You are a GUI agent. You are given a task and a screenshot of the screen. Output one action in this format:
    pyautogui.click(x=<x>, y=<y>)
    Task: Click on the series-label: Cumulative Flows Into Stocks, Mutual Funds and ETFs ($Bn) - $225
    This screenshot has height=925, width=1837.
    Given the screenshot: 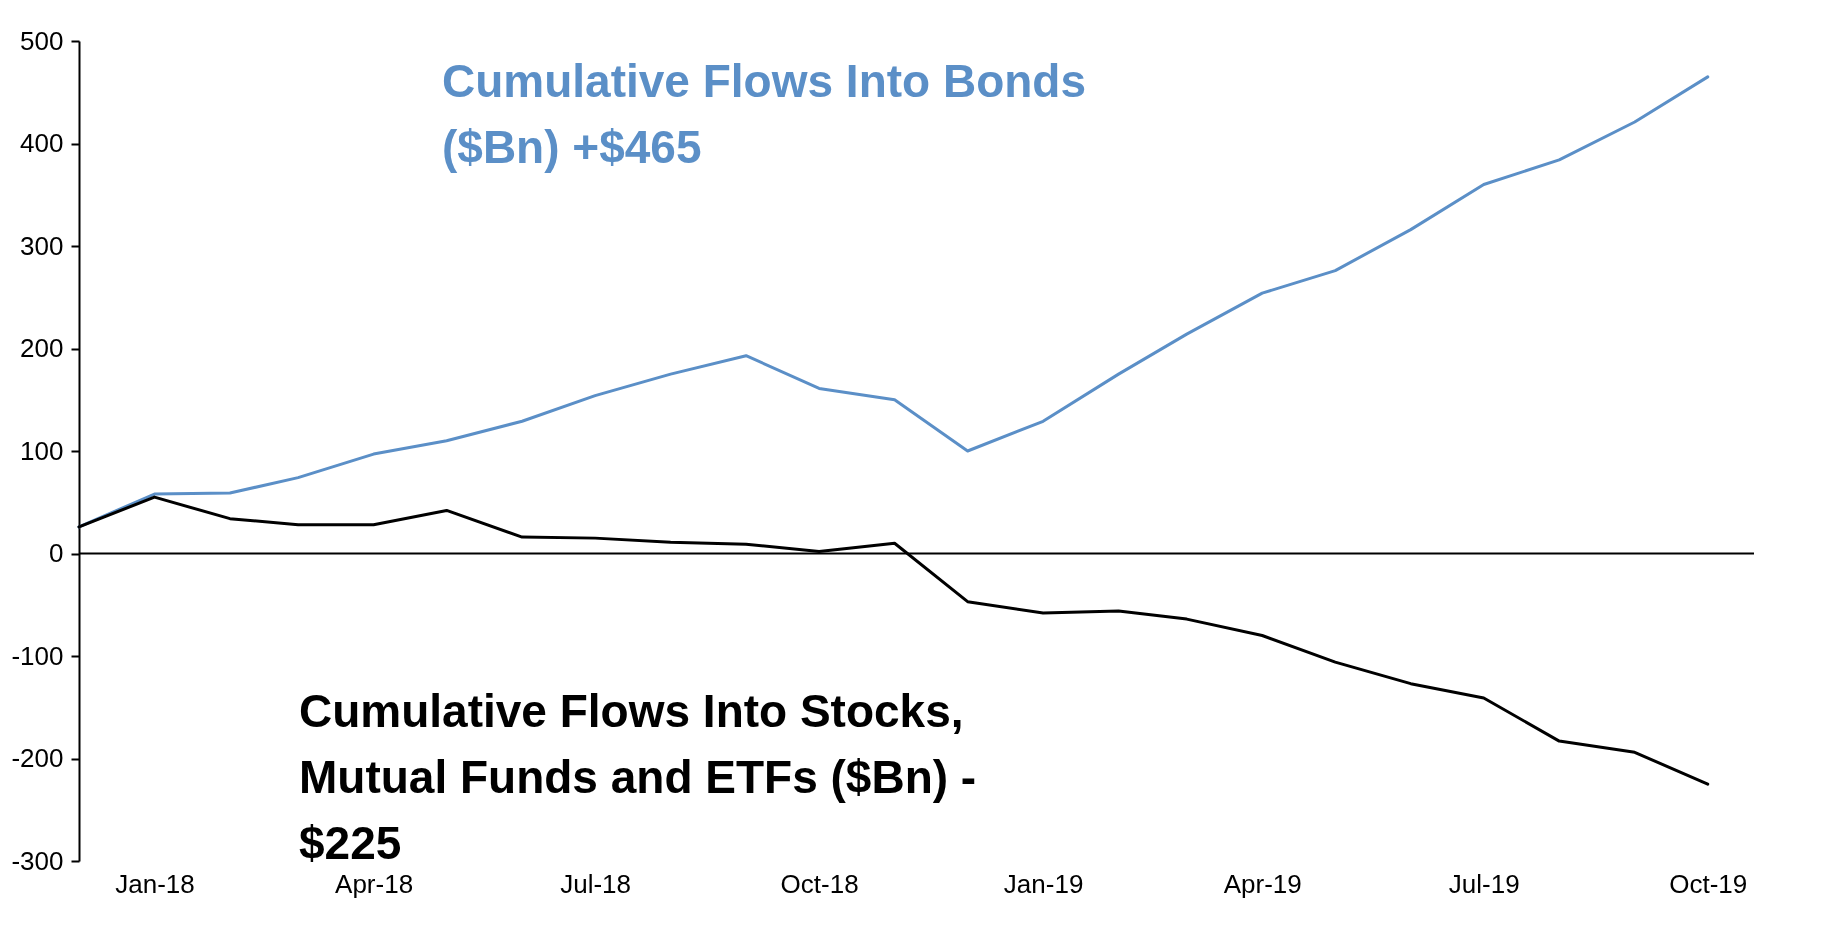 What is the action you would take?
    pyautogui.click(x=638, y=777)
    